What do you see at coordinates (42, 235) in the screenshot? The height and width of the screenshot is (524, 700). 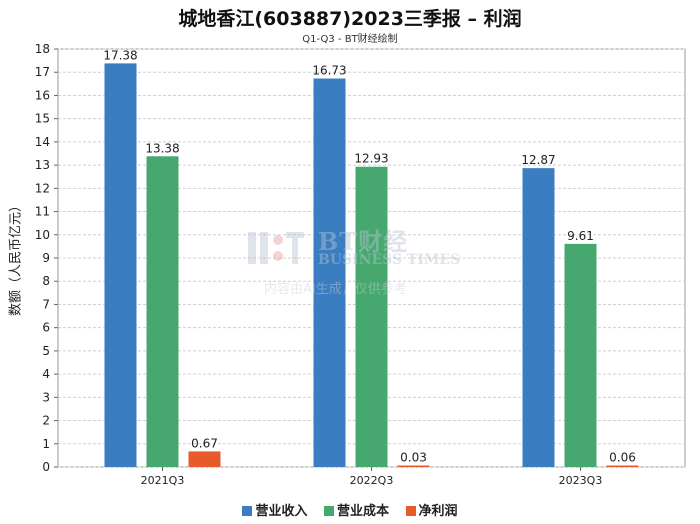 I see `y-tick-label: 10` at bounding box center [42, 235].